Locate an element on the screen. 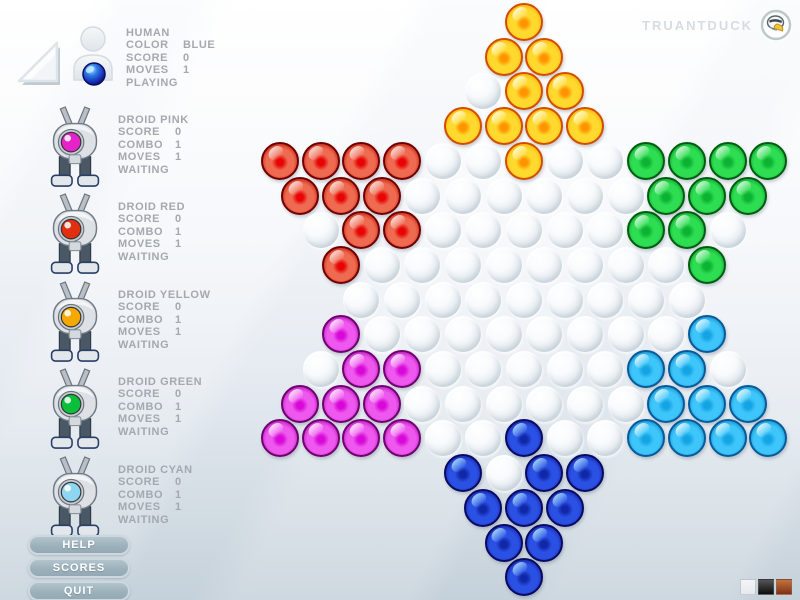 This screenshot has height=600, width=800. scores-button: SCORES is located at coordinates (79, 568).